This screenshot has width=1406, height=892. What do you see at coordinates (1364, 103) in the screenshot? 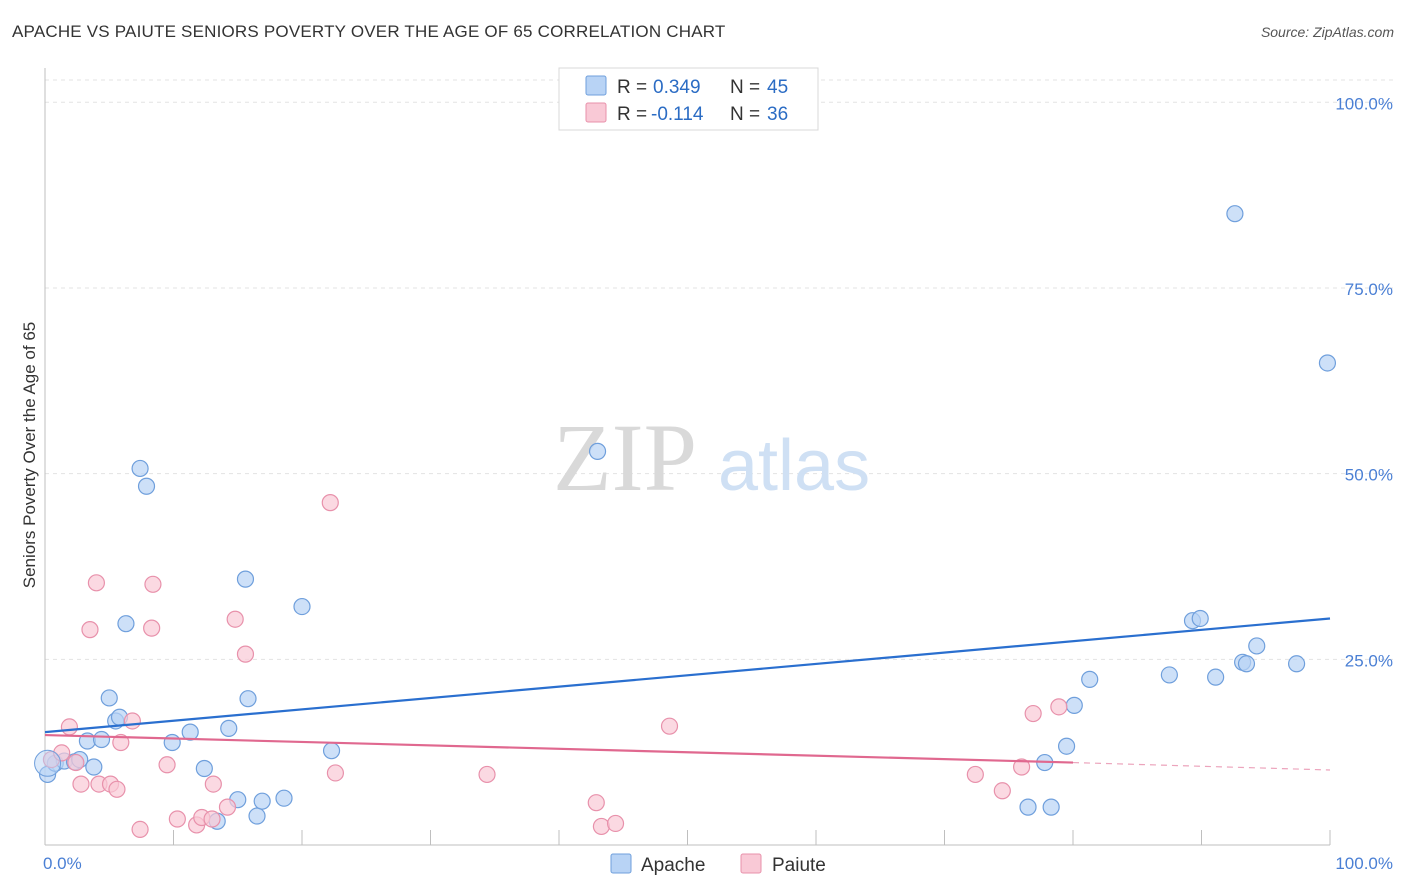
I see `y-tick-label-3: 100.0%` at bounding box center [1364, 103].